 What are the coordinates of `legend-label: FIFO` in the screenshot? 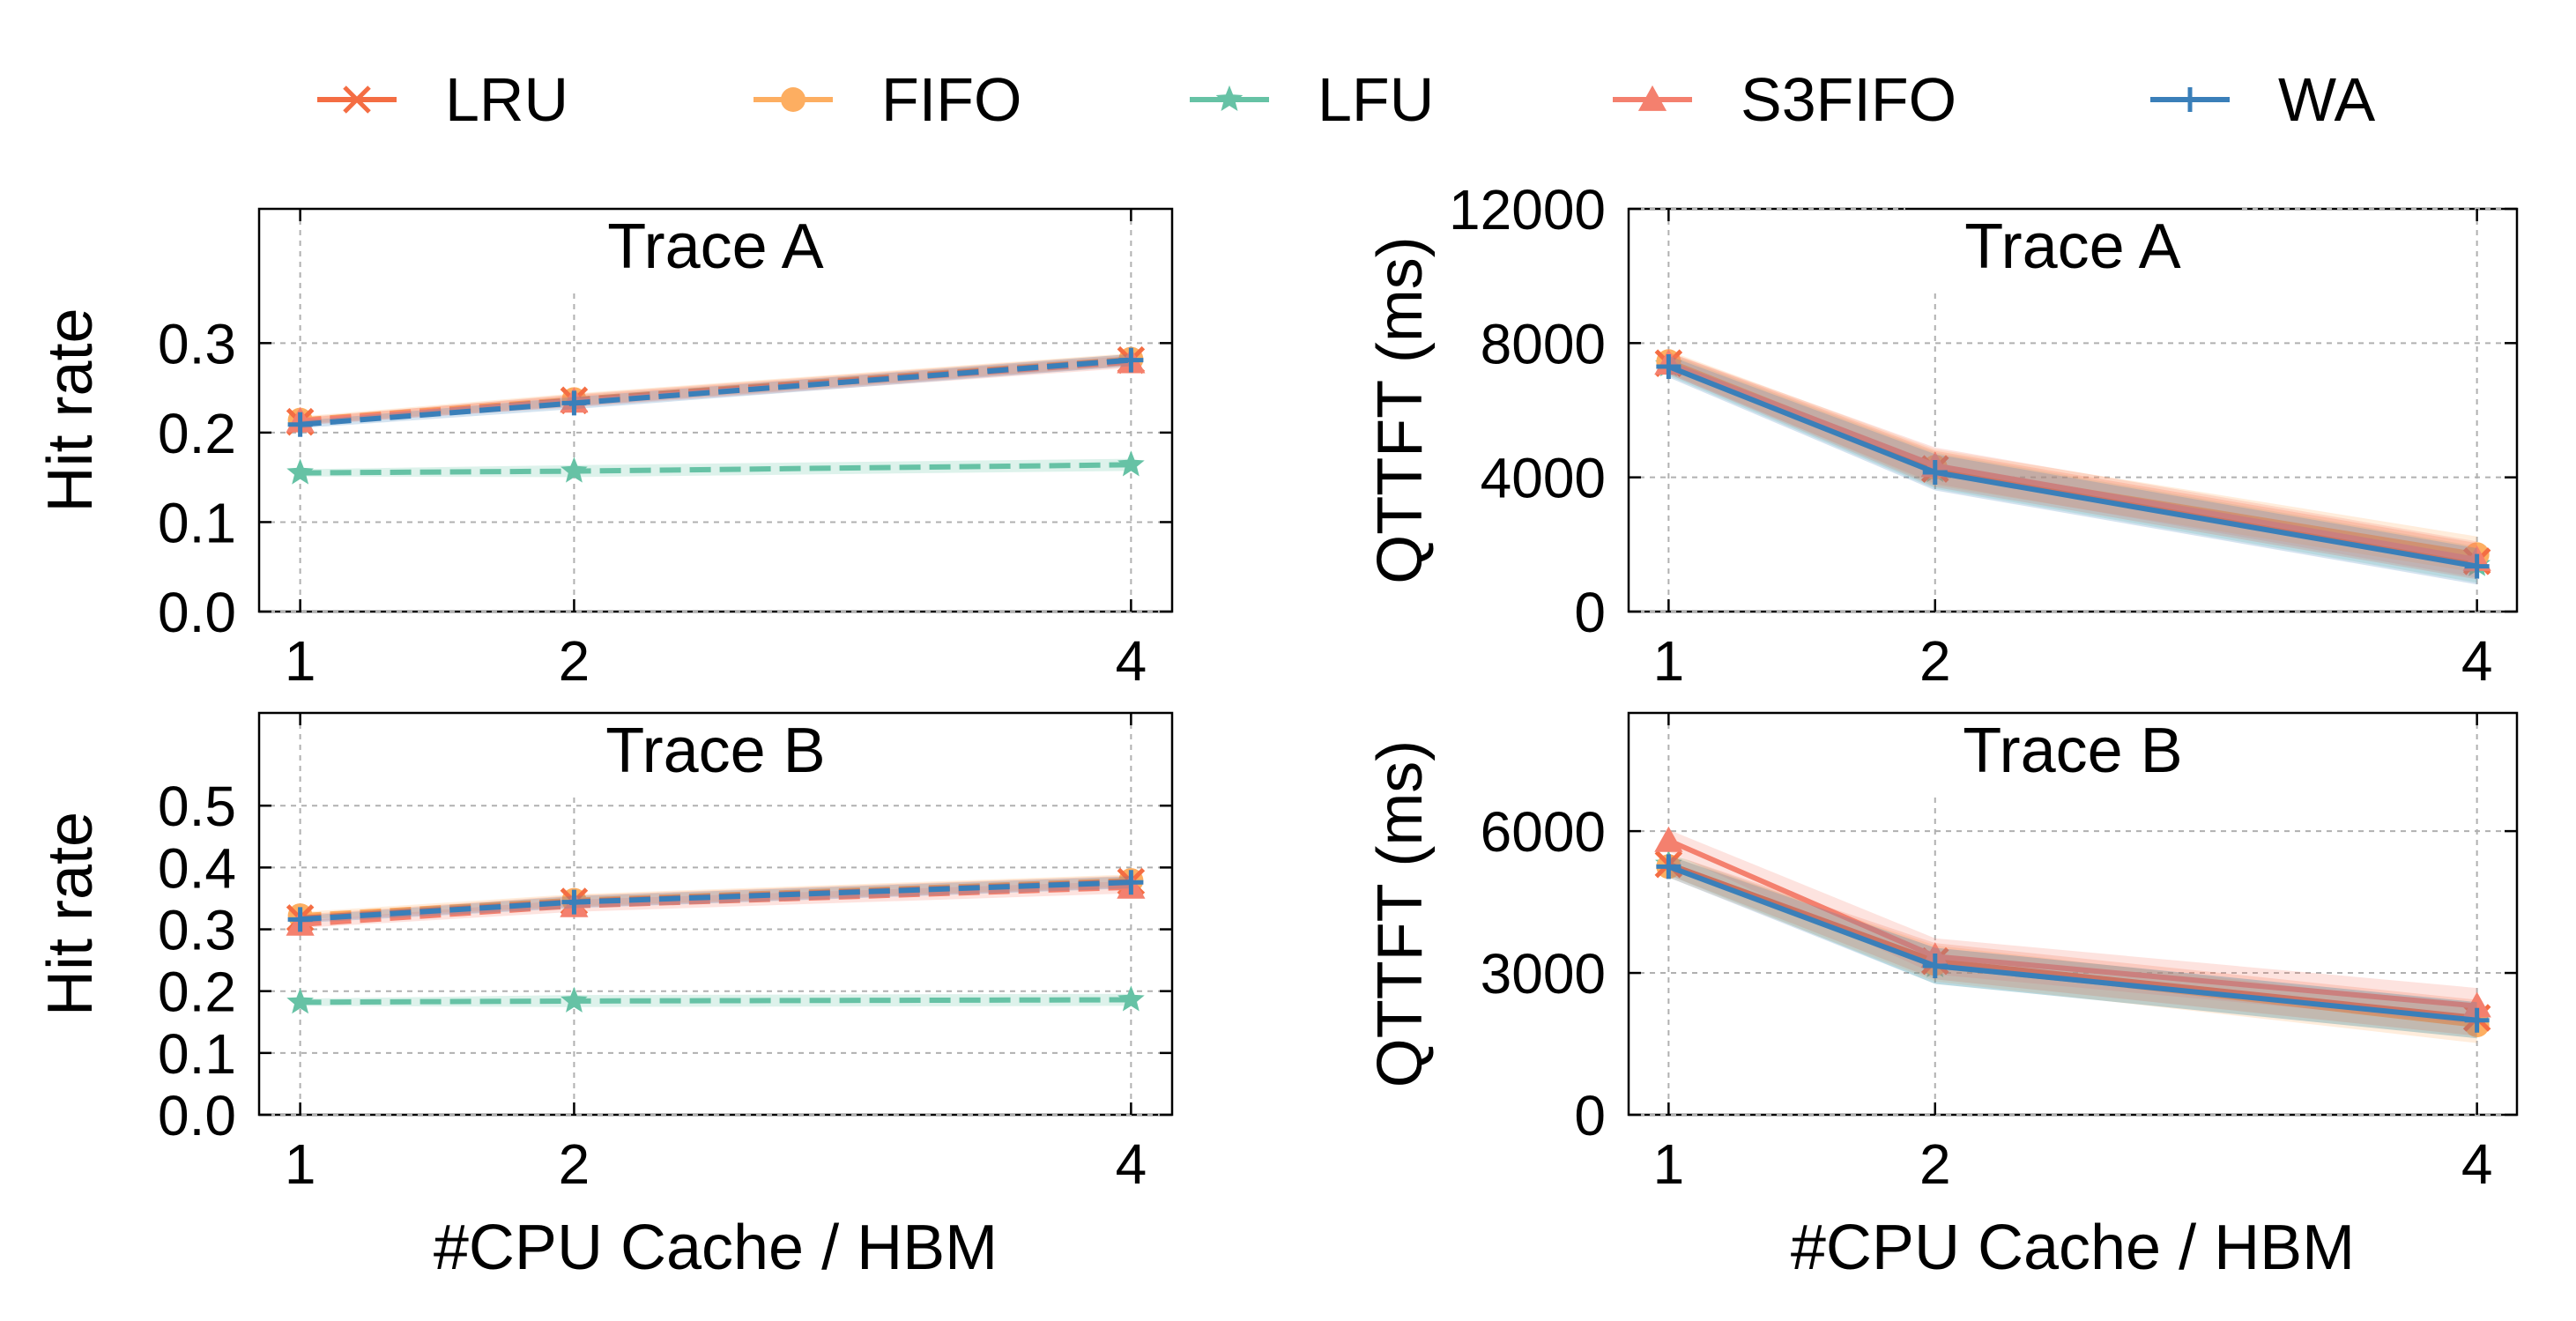 It's located at (951, 100).